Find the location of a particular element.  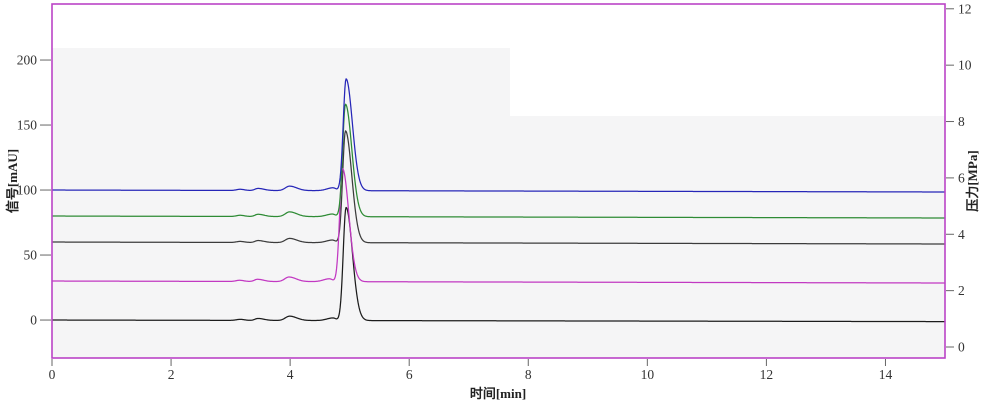

y-right-tick-label: 0 is located at coordinates (961, 347).